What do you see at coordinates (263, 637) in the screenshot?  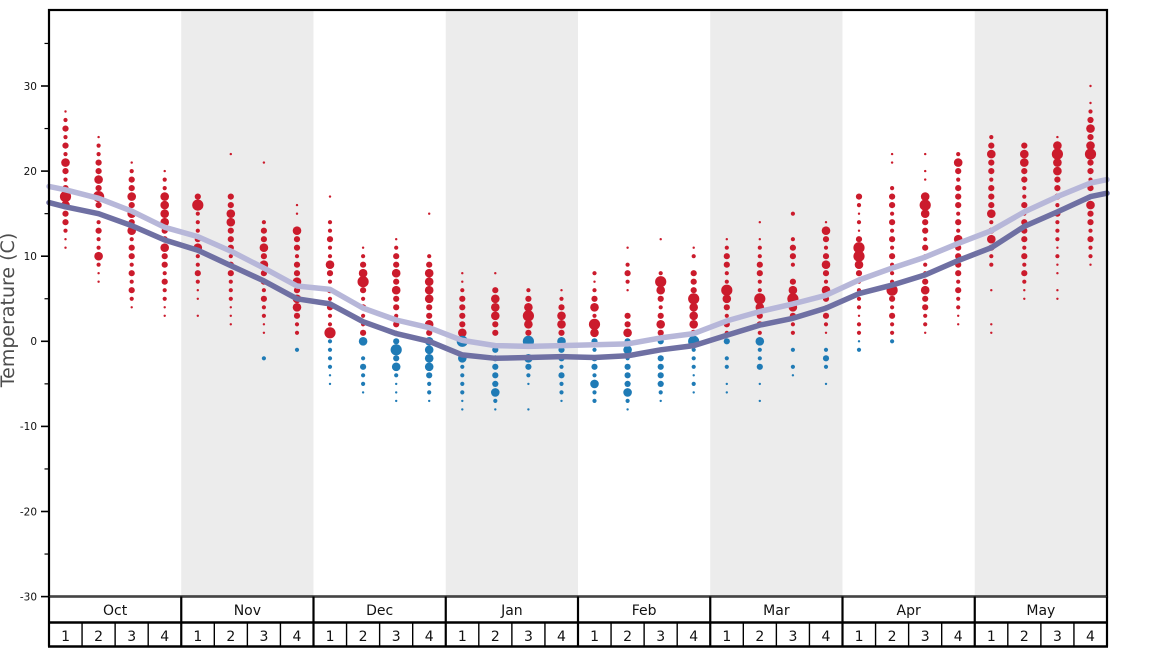 I see `week-number-label: 3` at bounding box center [263, 637].